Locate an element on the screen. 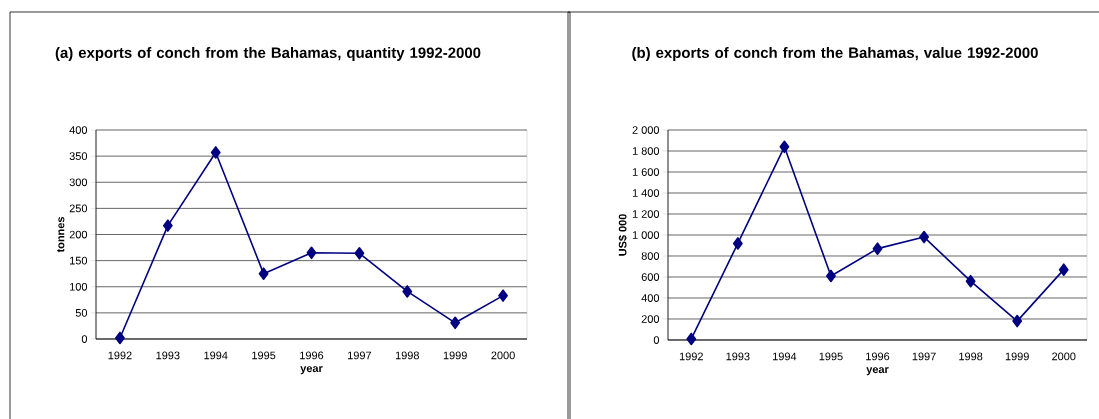 The height and width of the screenshot is (419, 1099). y-tick-label: 800 is located at coordinates (650, 256).